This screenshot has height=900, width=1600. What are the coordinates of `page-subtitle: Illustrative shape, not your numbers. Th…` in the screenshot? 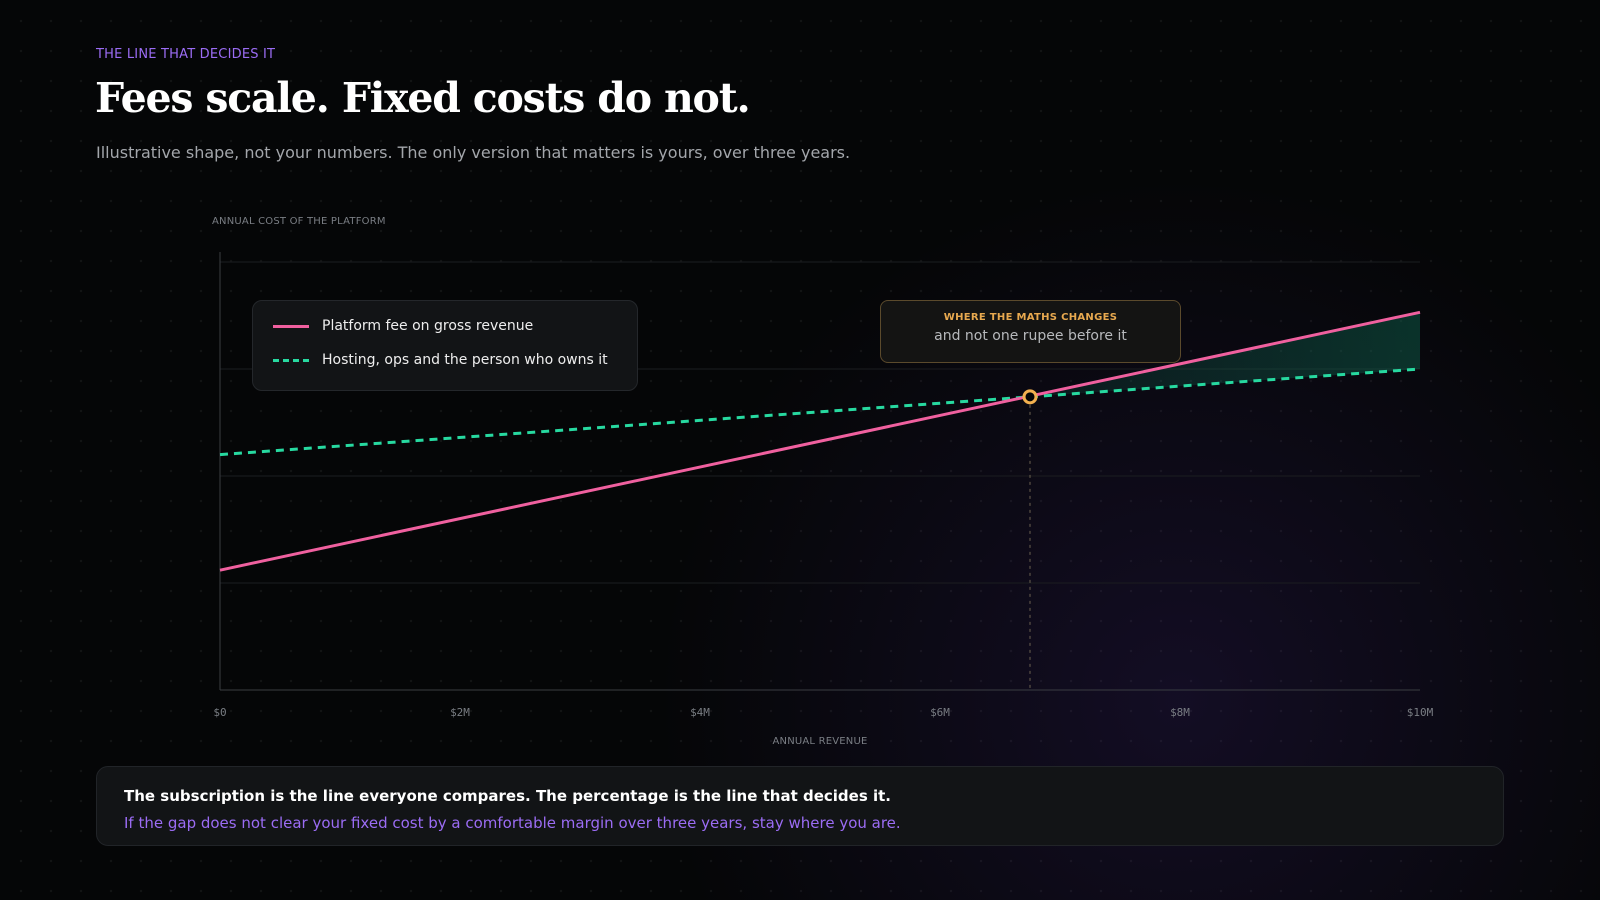 It's located at (473, 152).